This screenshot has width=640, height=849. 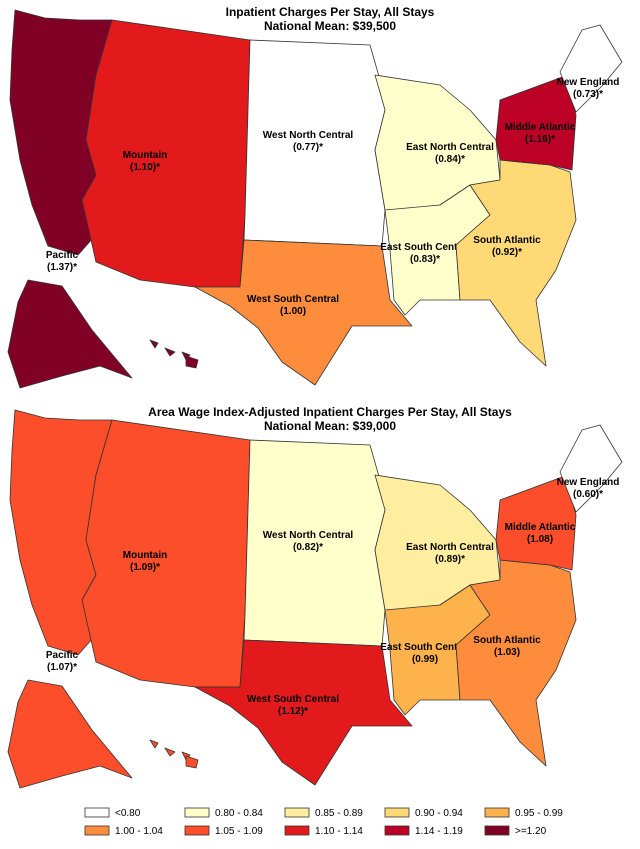 I want to click on region-value: (0.73)*, so click(x=588, y=94).